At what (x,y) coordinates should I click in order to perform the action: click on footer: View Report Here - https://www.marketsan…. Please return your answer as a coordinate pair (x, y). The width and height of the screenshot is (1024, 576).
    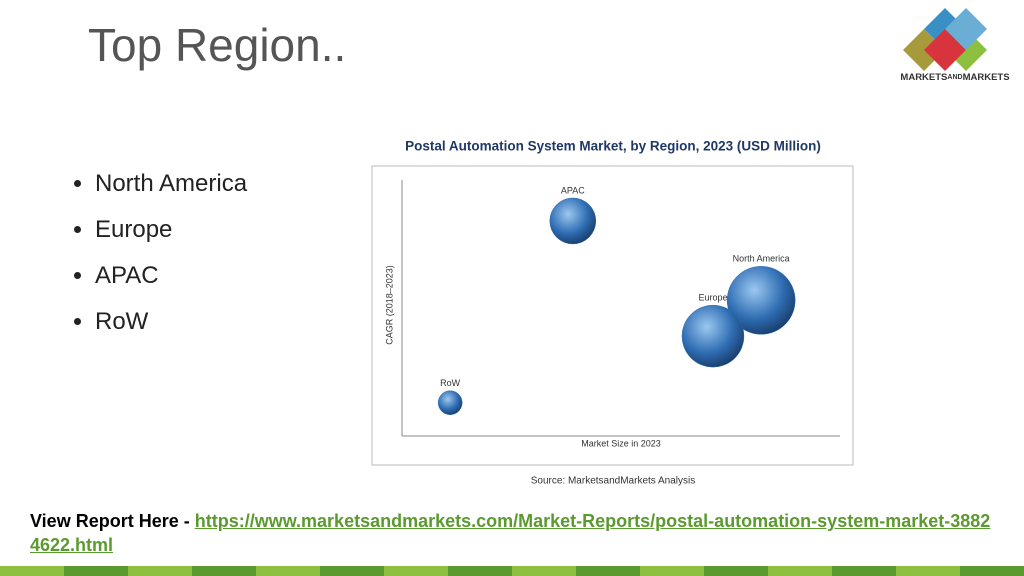
    Looking at the image, I should click on (515, 533).